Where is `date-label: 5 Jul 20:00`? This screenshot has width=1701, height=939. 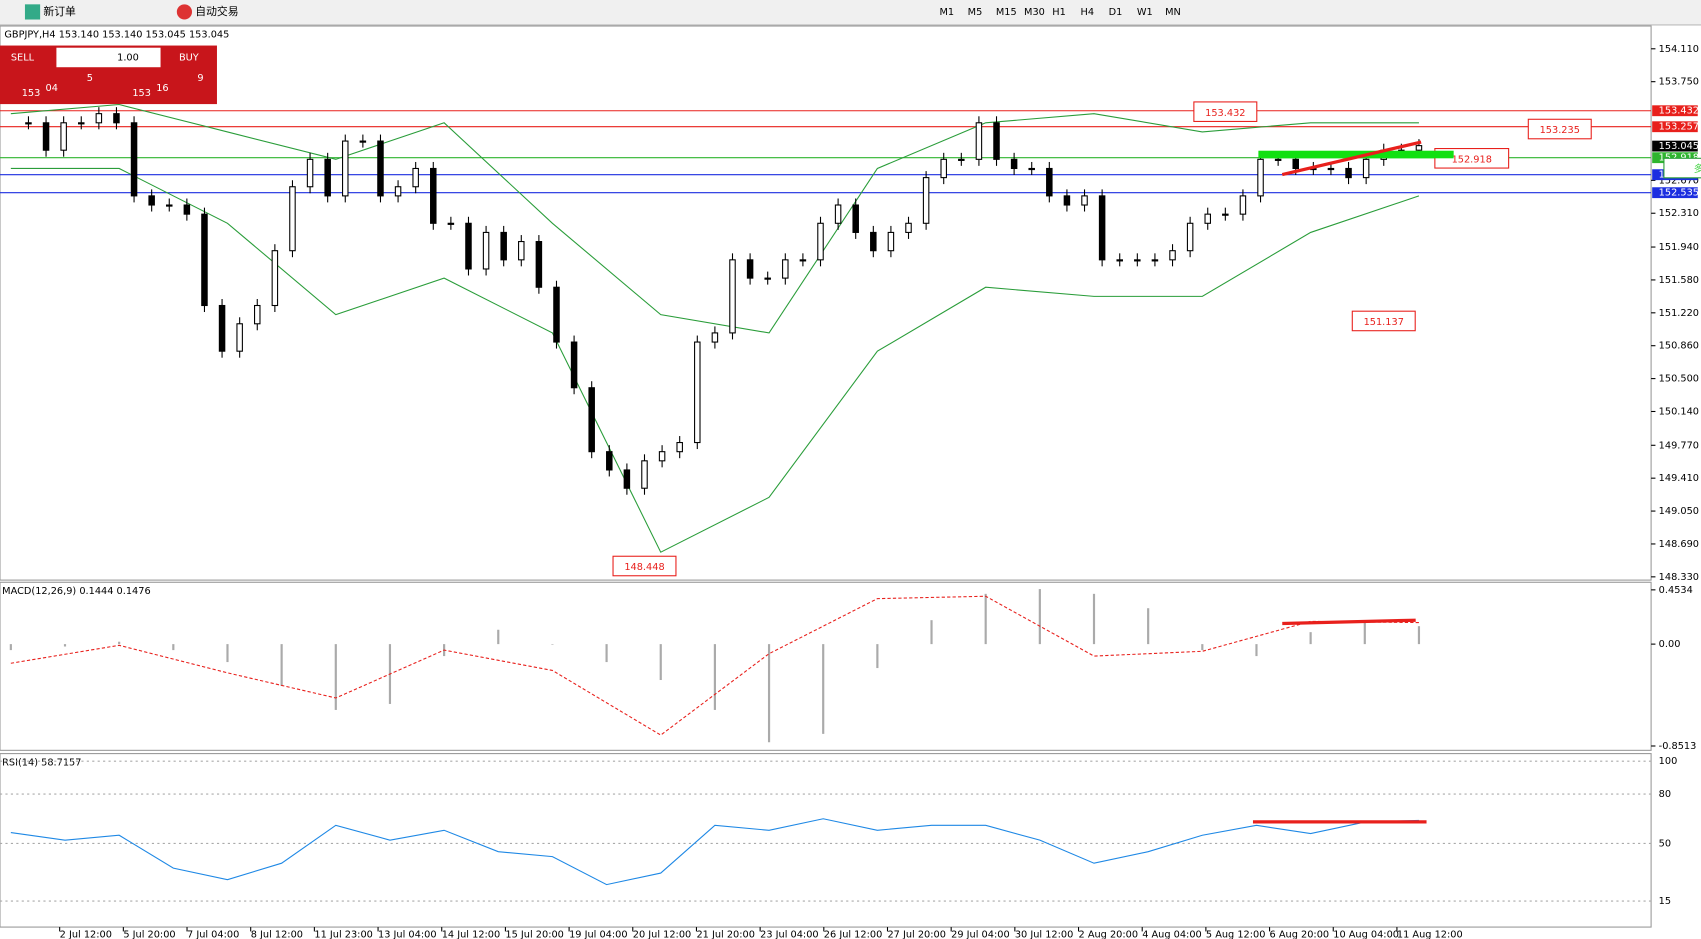 date-label: 5 Jul 20:00 is located at coordinates (149, 934).